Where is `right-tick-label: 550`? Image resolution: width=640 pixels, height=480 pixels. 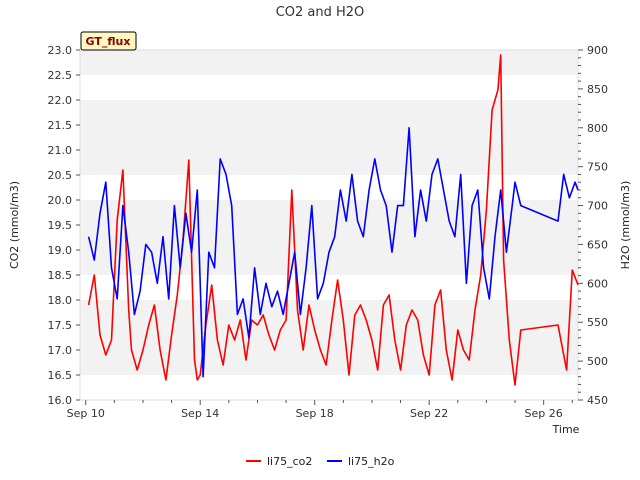 right-tick-label: 550 is located at coordinates (597, 322).